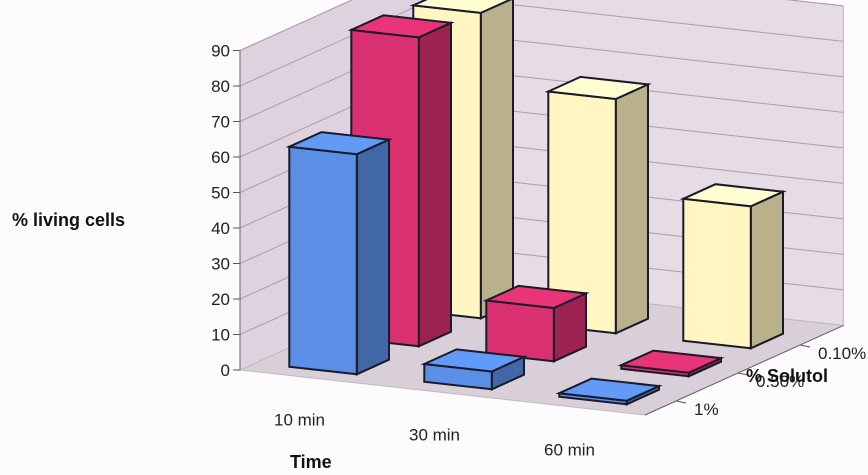 The width and height of the screenshot is (868, 475). What do you see at coordinates (220, 122) in the screenshot?
I see `y-tick-label: 70` at bounding box center [220, 122].